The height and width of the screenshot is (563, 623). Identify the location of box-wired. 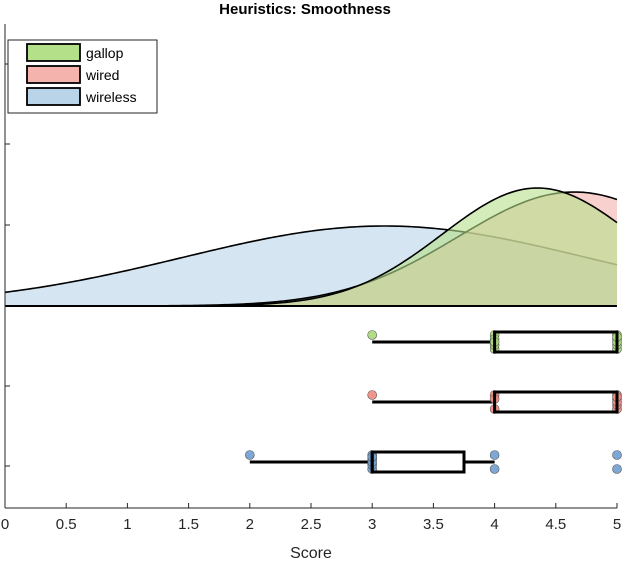
(556, 402).